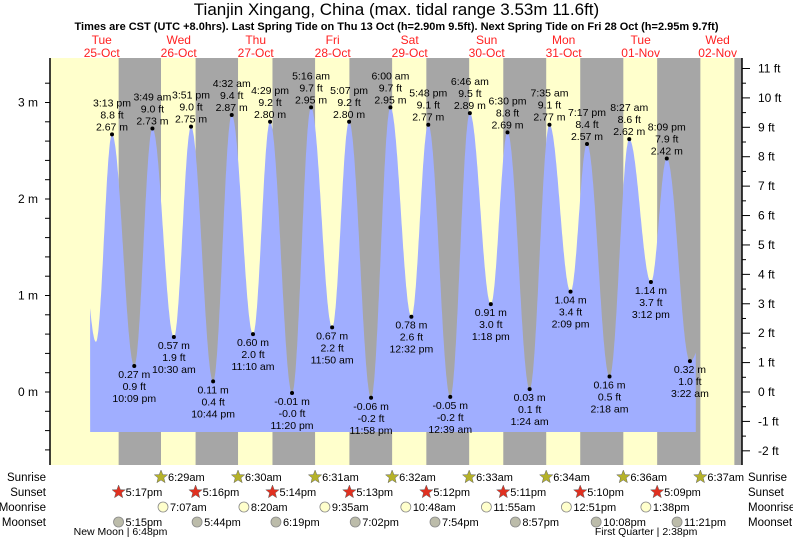 Image resolution: width=793 pixels, height=539 pixels. I want to click on sunrise-time: 6:30am, so click(263, 478).